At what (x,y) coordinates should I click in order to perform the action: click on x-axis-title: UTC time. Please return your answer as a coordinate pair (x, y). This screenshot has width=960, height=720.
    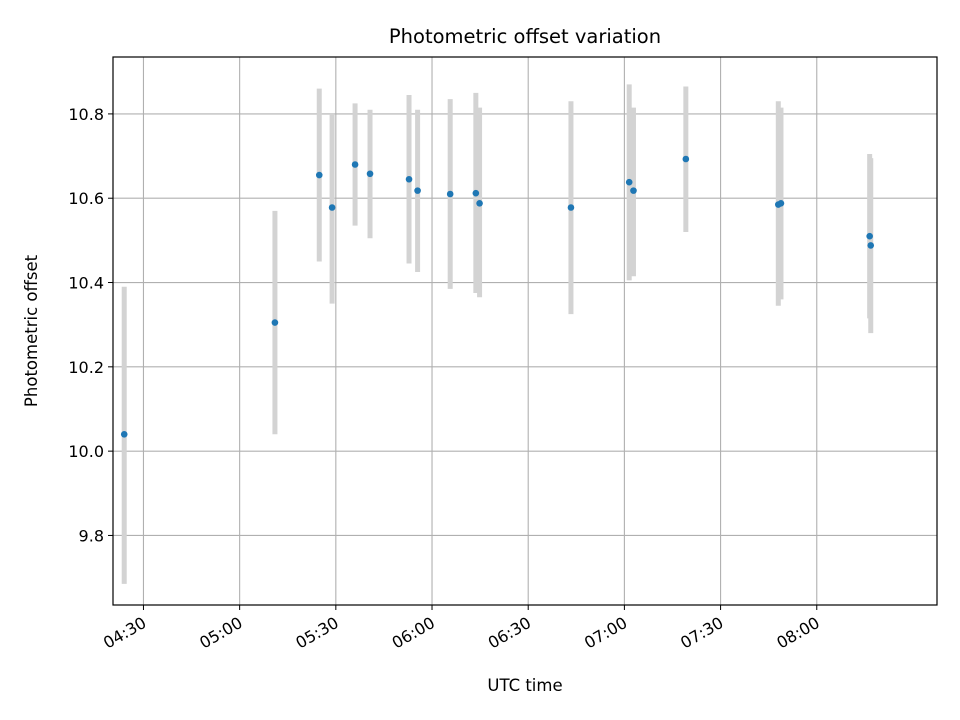
    Looking at the image, I should click on (524, 685).